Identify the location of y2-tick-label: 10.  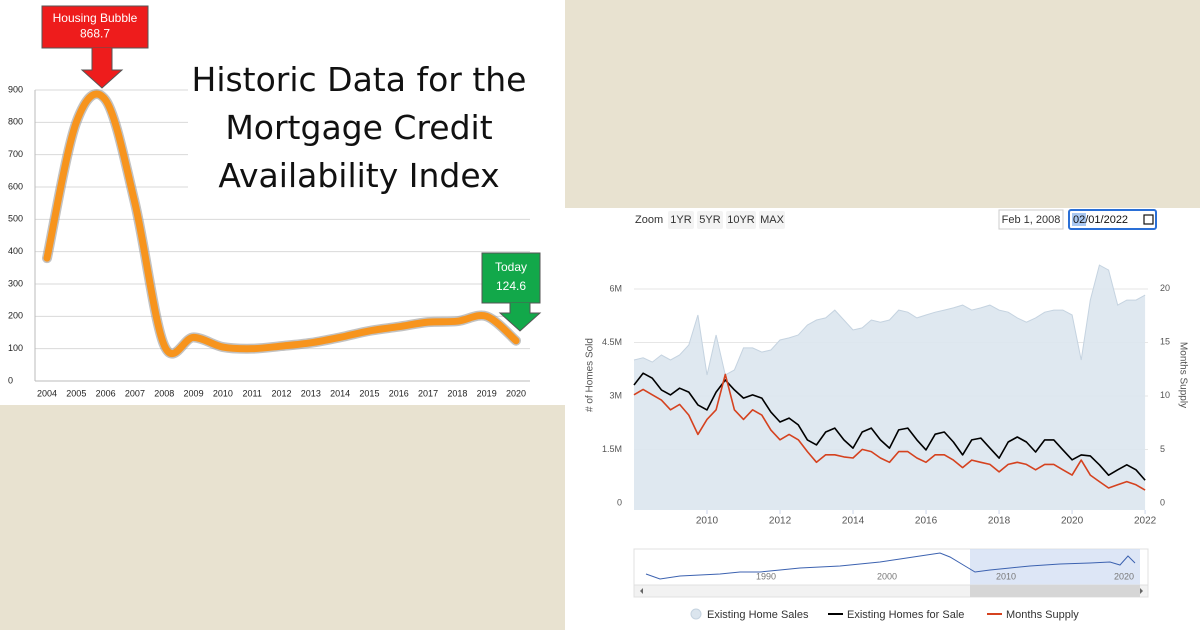
(1165, 395).